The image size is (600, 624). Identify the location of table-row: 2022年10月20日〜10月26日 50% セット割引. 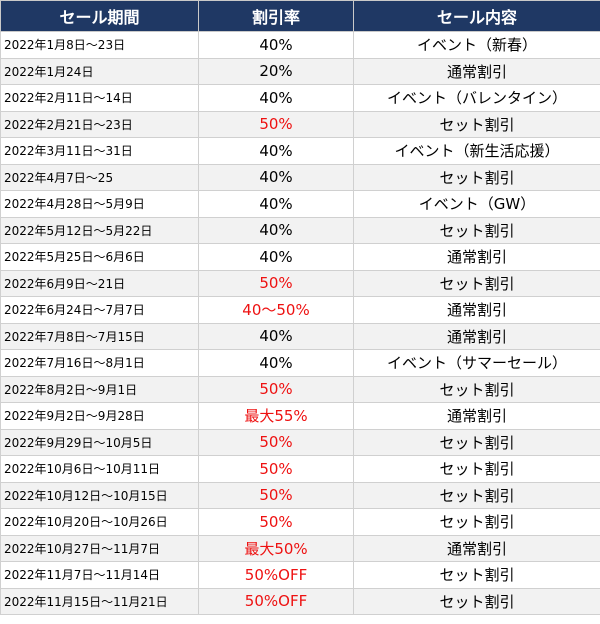
(300, 522).